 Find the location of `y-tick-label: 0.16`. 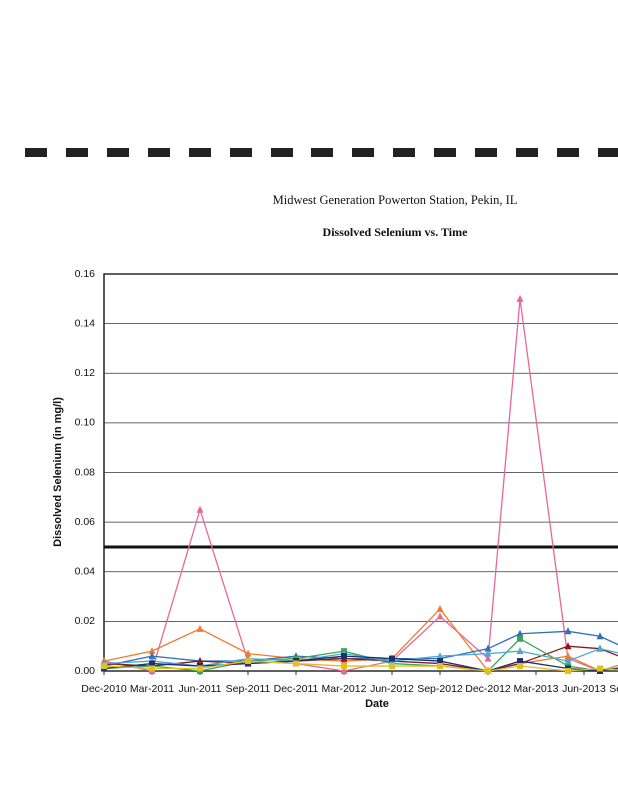

y-tick-label: 0.16 is located at coordinates (85, 274).